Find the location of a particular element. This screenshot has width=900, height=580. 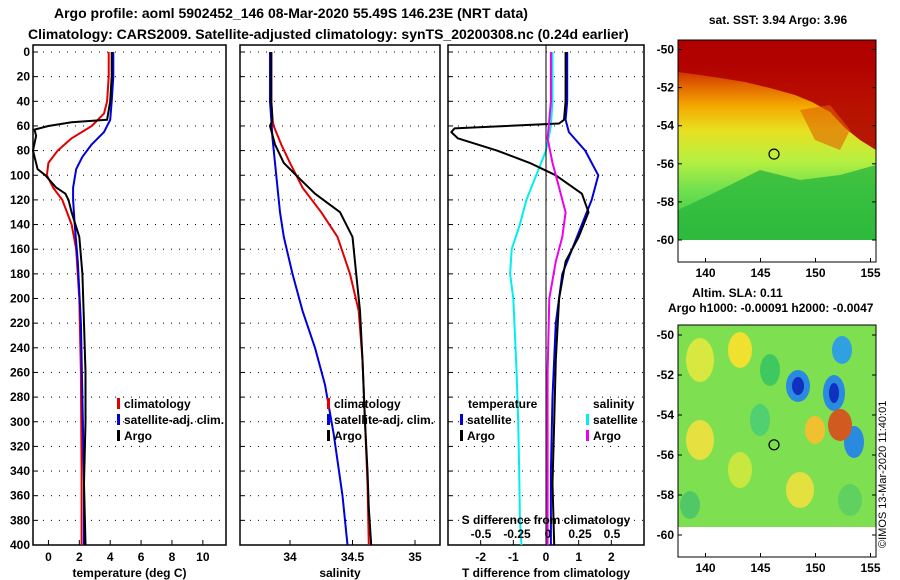

y-tick-label: 220 is located at coordinates (20, 323).